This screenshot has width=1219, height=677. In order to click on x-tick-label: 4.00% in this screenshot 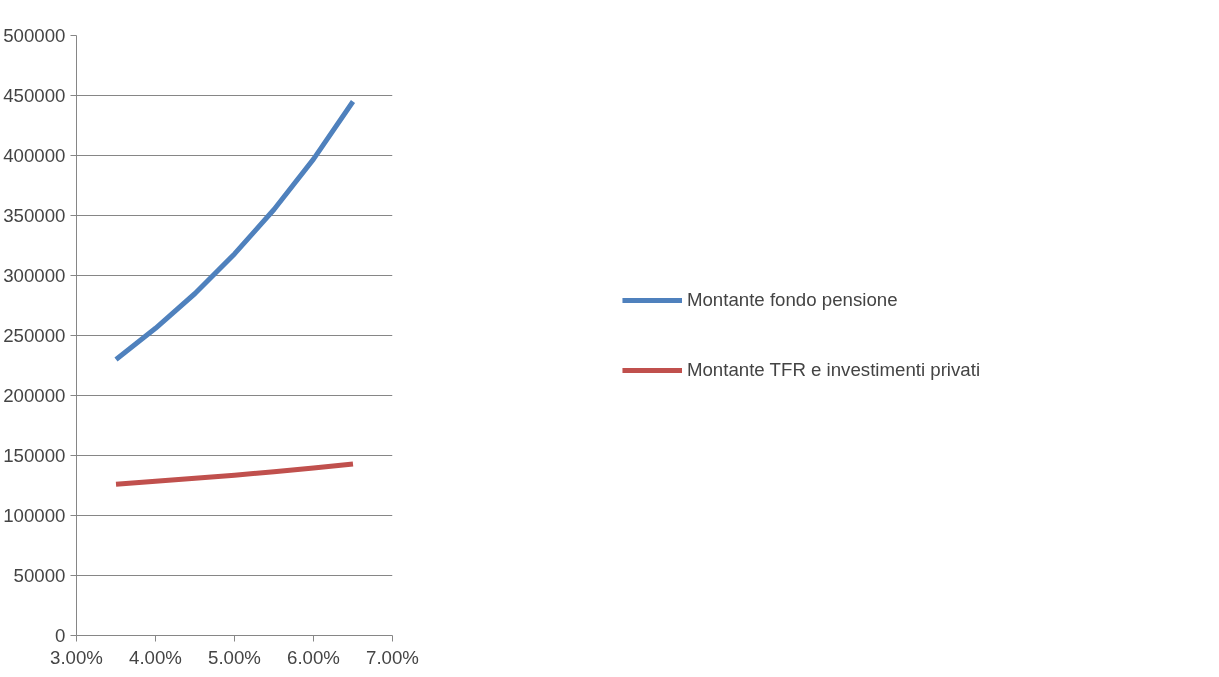, I will do `click(155, 657)`.